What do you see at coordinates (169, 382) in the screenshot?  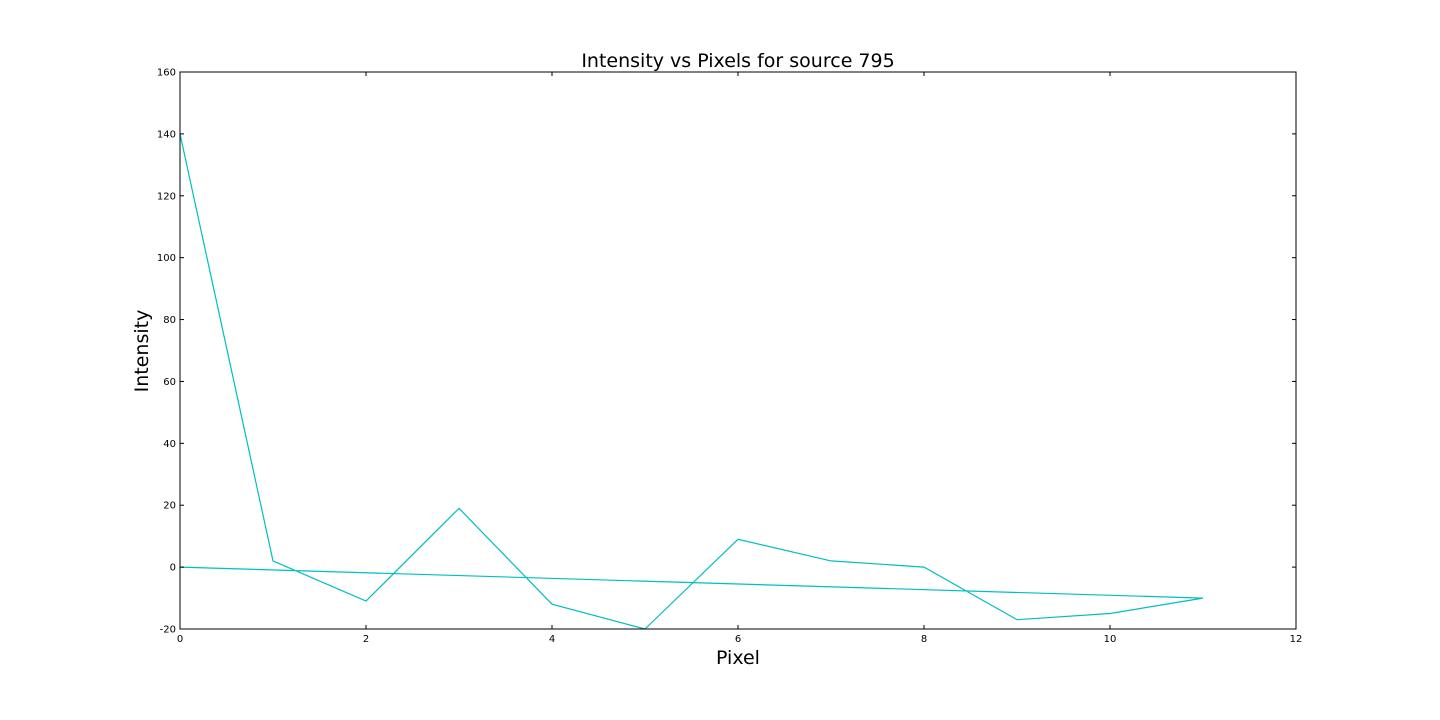 I see `y-tick-label: 60` at bounding box center [169, 382].